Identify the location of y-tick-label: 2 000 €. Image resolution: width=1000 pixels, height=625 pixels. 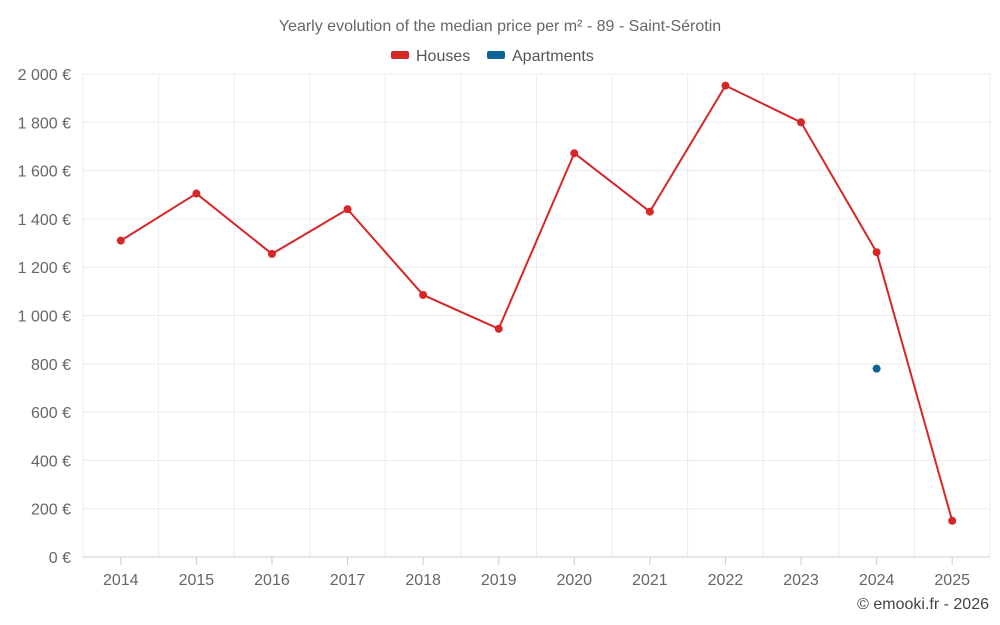
(44, 75).